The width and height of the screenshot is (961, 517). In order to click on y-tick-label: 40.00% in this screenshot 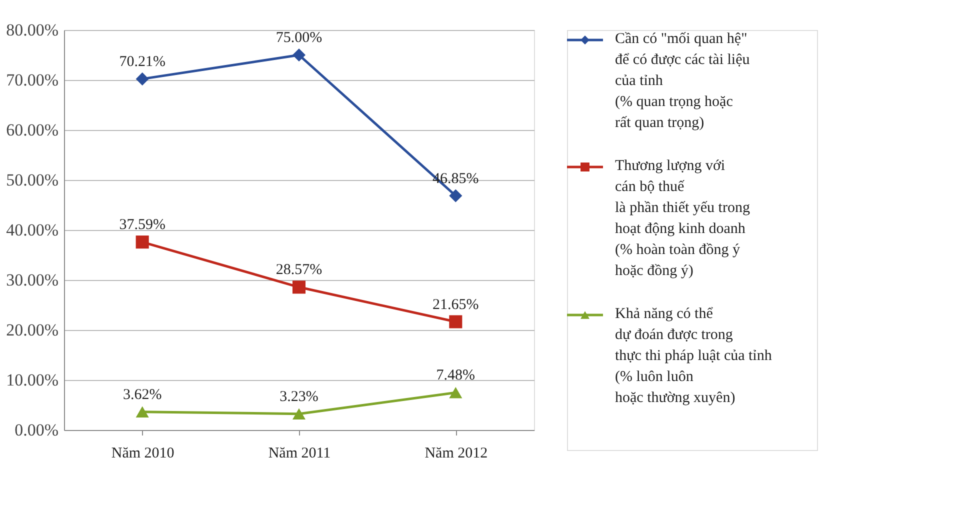, I will do `click(32, 230)`.